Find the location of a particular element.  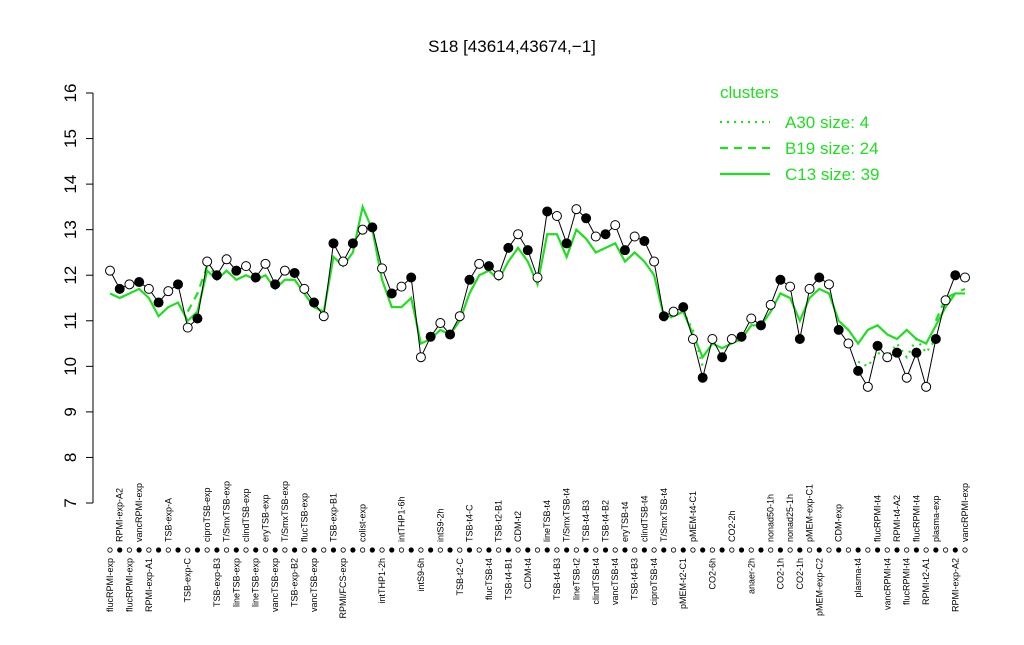

x-tick-label: intTHP1-2h is located at coordinates (382, 581).